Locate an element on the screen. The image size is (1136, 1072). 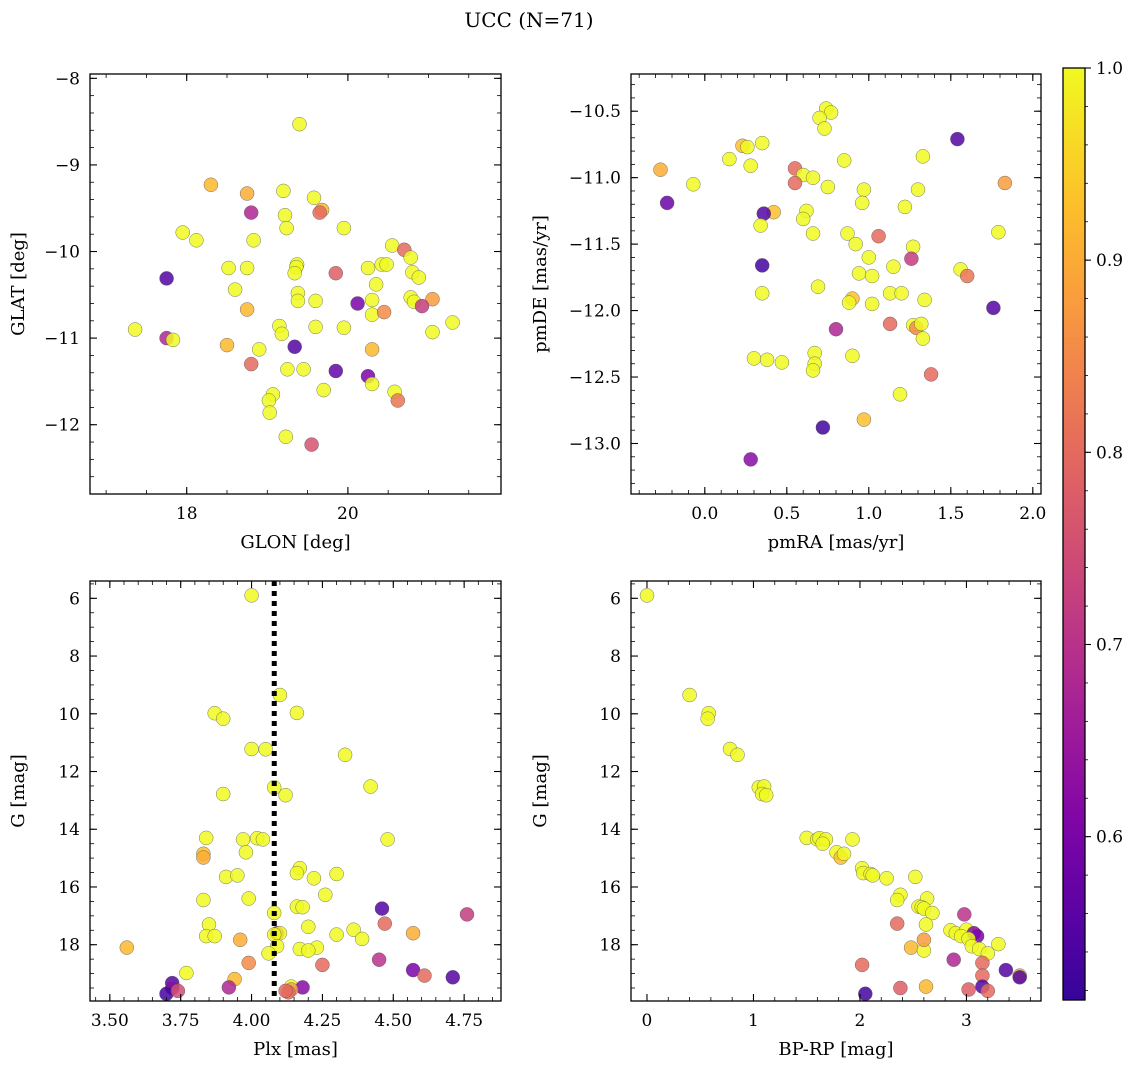
y-tick-label: 18 is located at coordinates (610, 946).